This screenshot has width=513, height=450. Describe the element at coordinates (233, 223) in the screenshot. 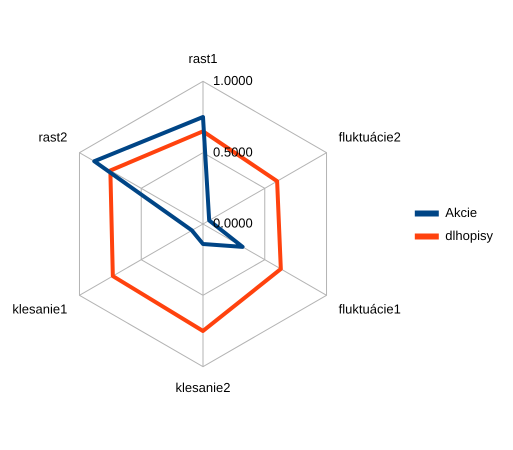

I see `y-tick-label: 0.0000` at that location.